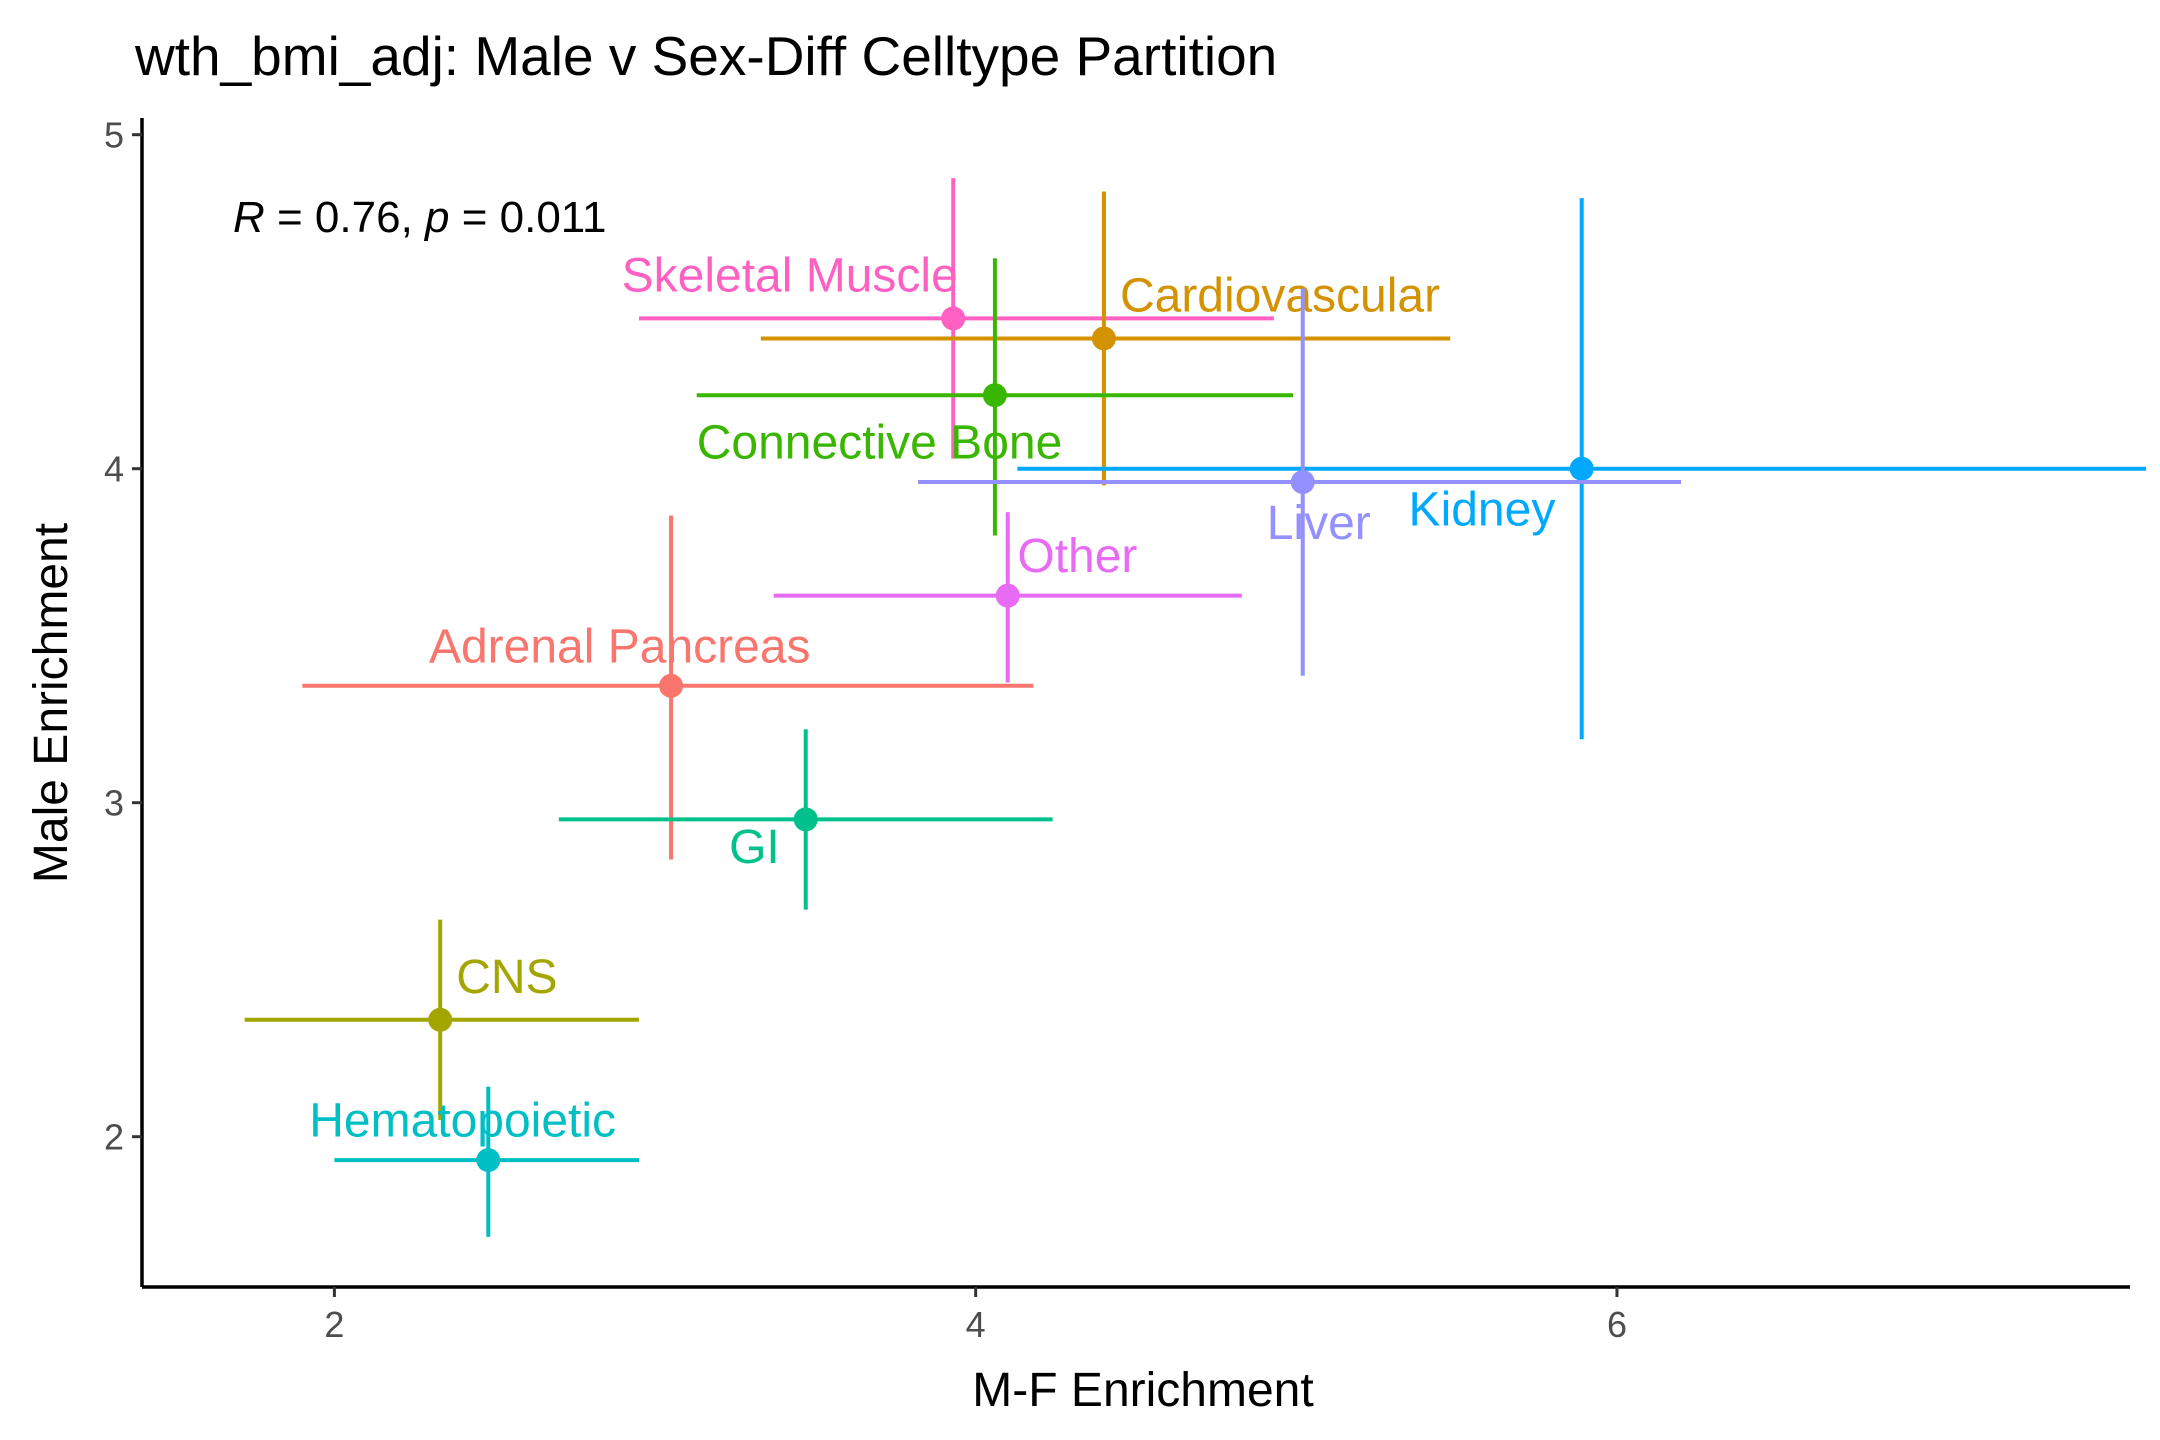 This screenshot has height=1440, width=2160. What do you see at coordinates (790, 276) in the screenshot?
I see `point-label: Skeletal Muscle` at bounding box center [790, 276].